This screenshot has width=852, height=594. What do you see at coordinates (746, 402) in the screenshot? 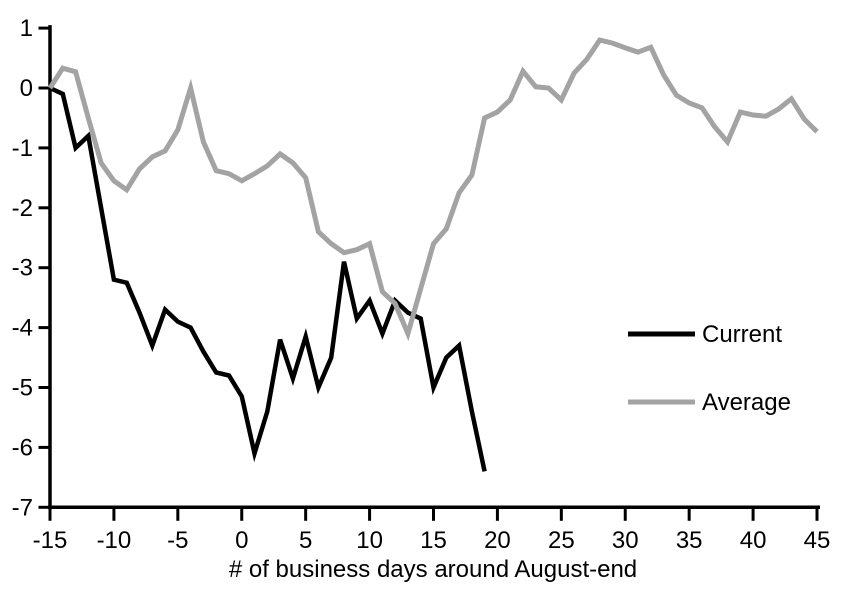
I see `legend-label-average: Average` at bounding box center [746, 402].